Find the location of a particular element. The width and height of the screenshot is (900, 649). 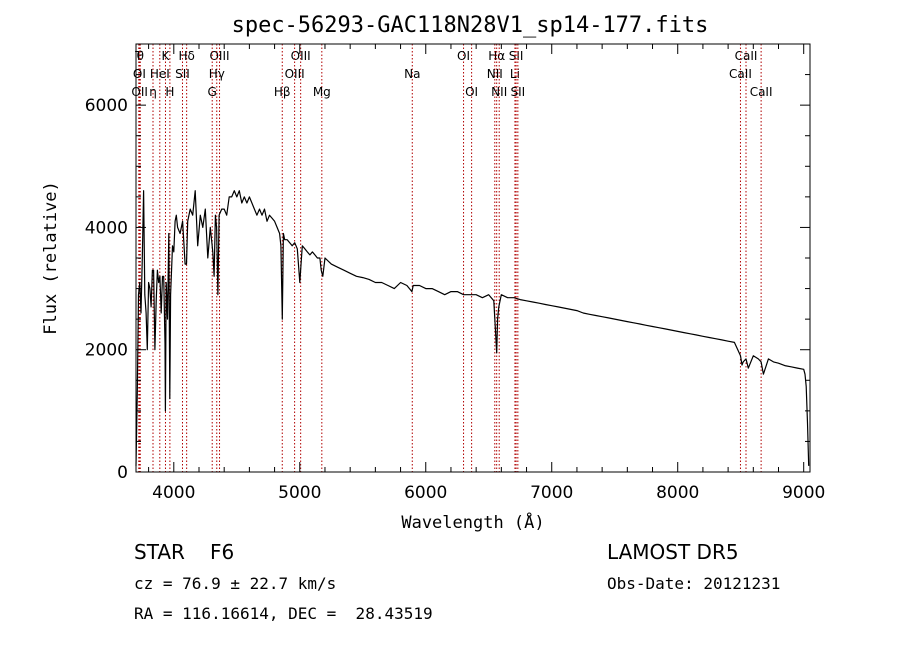

line-label-23: Li is located at coordinates (515, 74).